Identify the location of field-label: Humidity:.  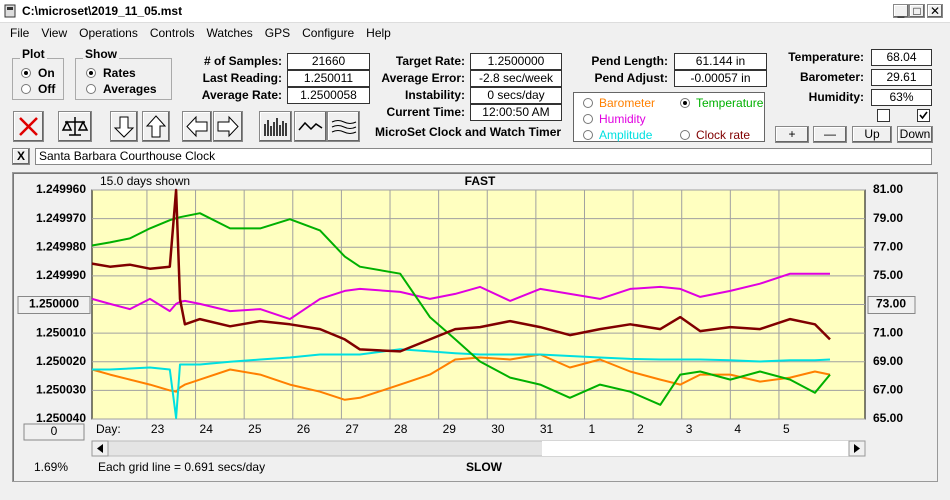
(836, 97).